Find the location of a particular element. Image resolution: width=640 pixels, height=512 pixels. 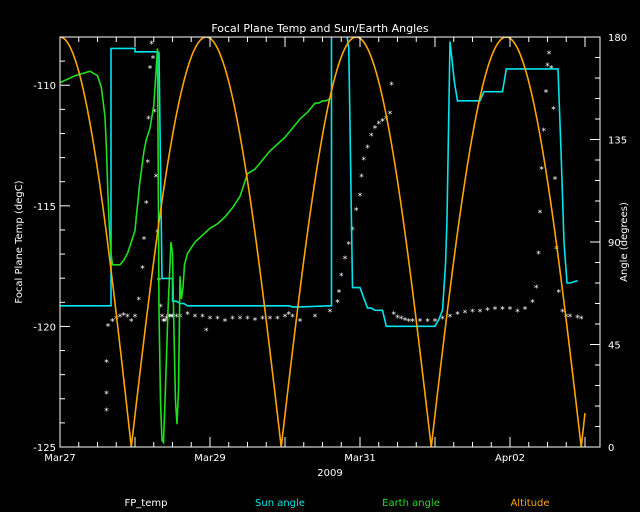

legend: FP_temp Sun angle Earth angle Altitude is located at coordinates (337, 503).